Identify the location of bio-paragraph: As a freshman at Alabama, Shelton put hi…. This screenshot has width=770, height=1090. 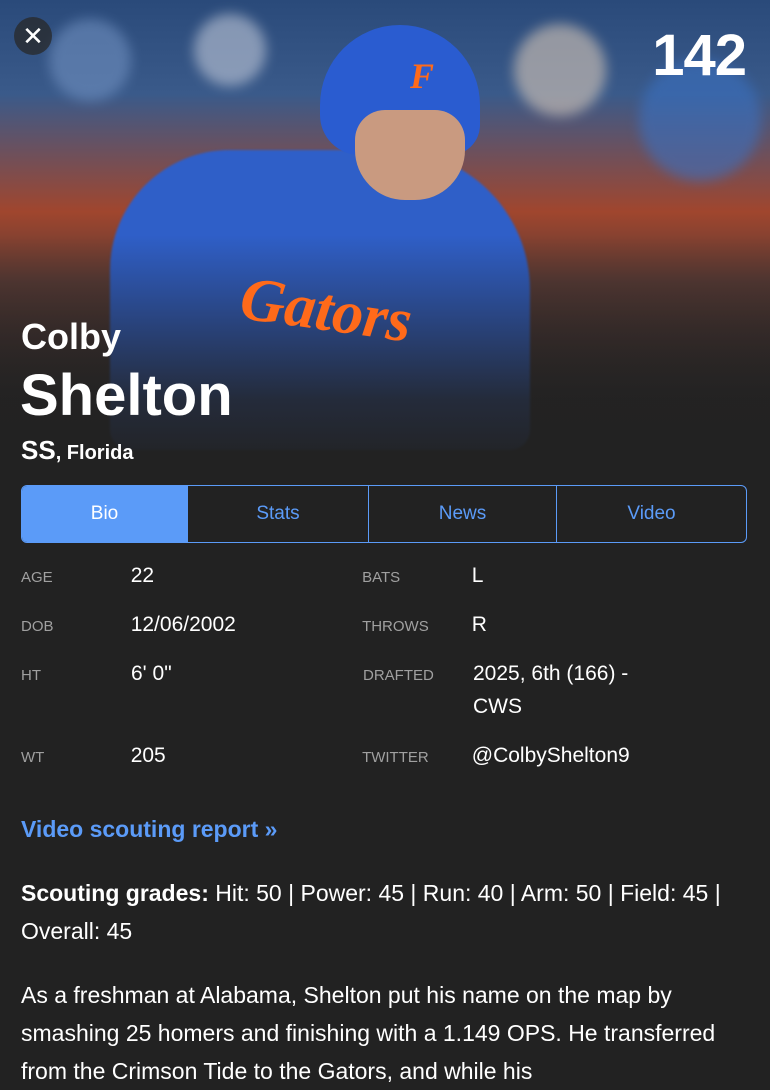
(368, 1033).